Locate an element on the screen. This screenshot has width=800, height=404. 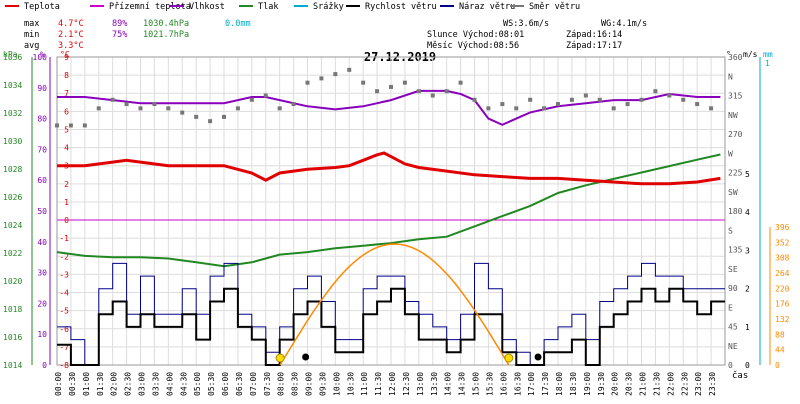
moon-rise-info: Měsíc Východ:08:56 is located at coordinates (473, 46).